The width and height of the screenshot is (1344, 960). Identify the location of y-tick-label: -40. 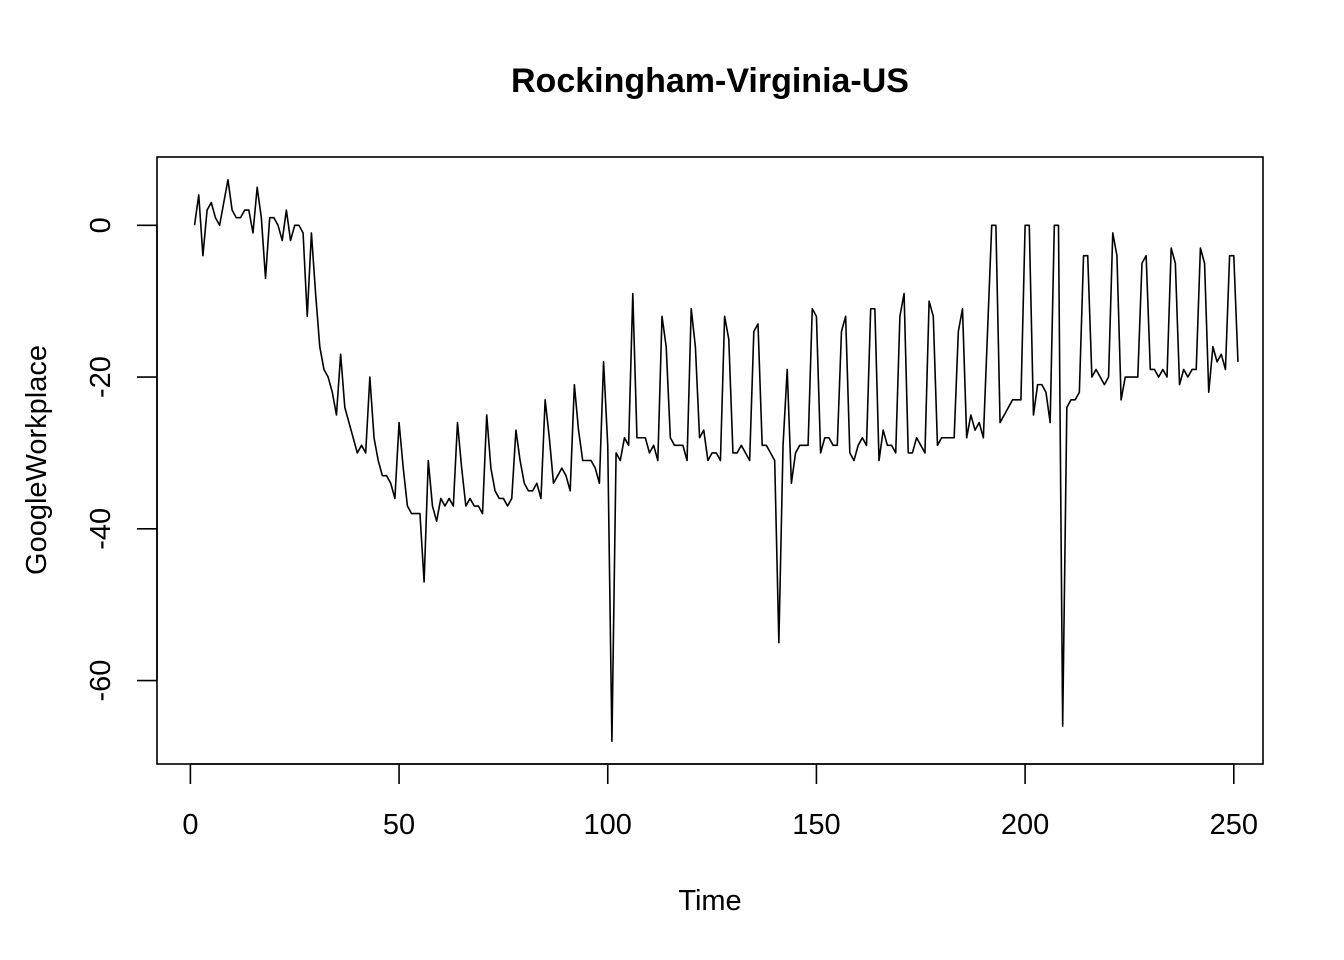
(101, 529).